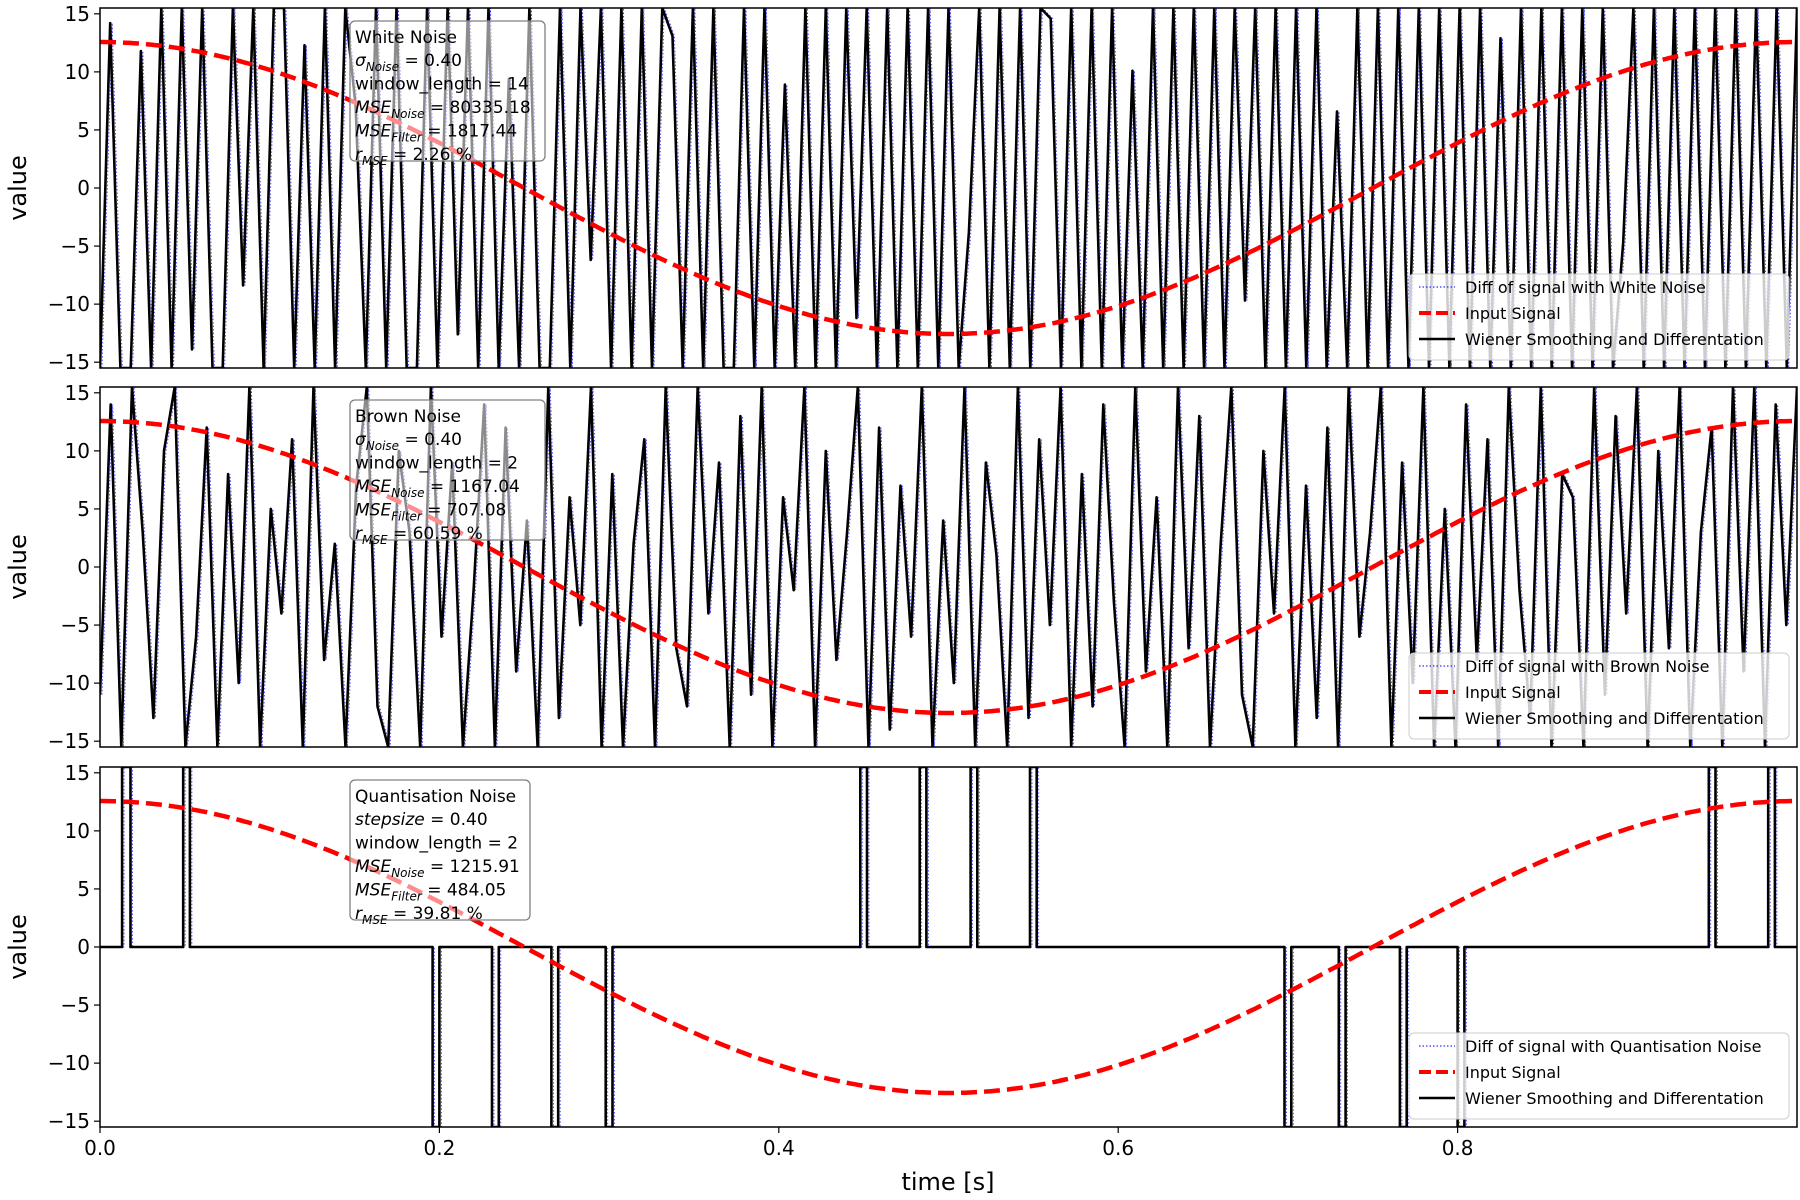  I want to click on info-box-line: MSENoise = 80335.18, so click(443, 109).